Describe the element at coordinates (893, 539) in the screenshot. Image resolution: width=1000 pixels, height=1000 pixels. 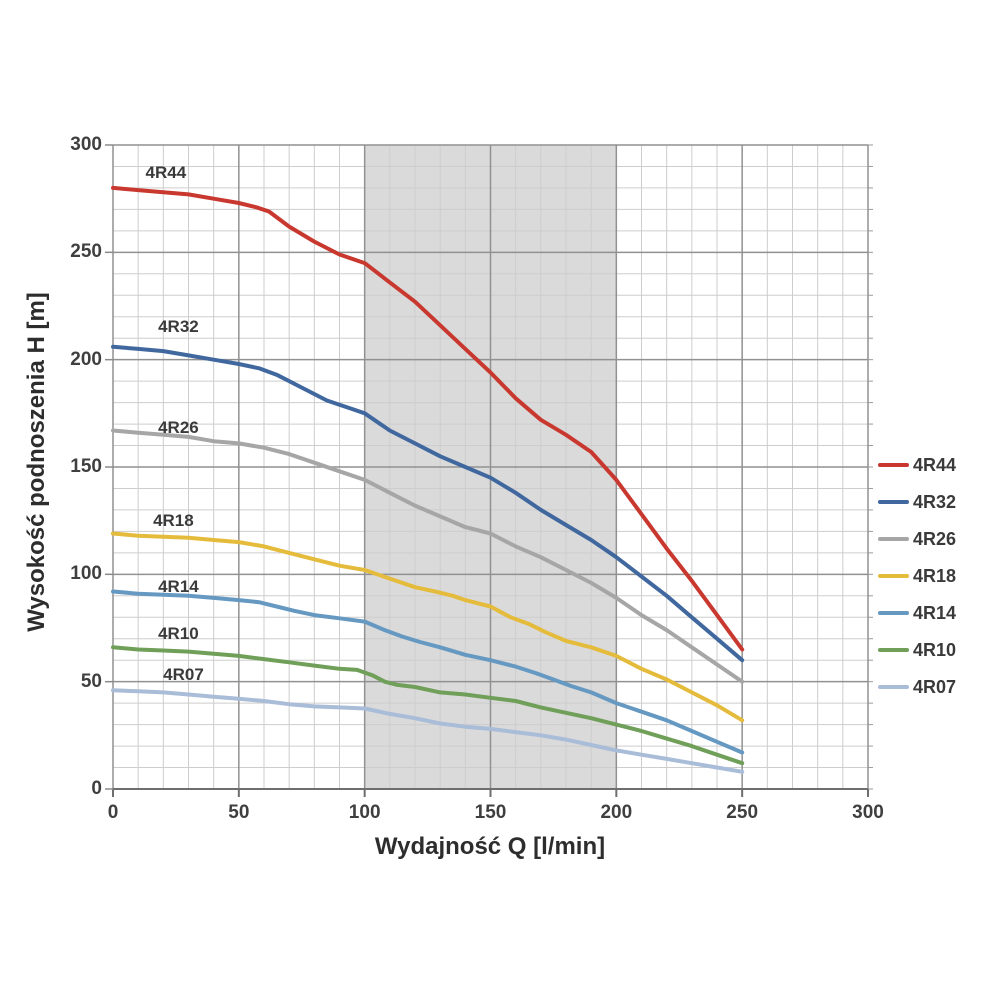
I see `legend-line-swatch-4R26` at that location.